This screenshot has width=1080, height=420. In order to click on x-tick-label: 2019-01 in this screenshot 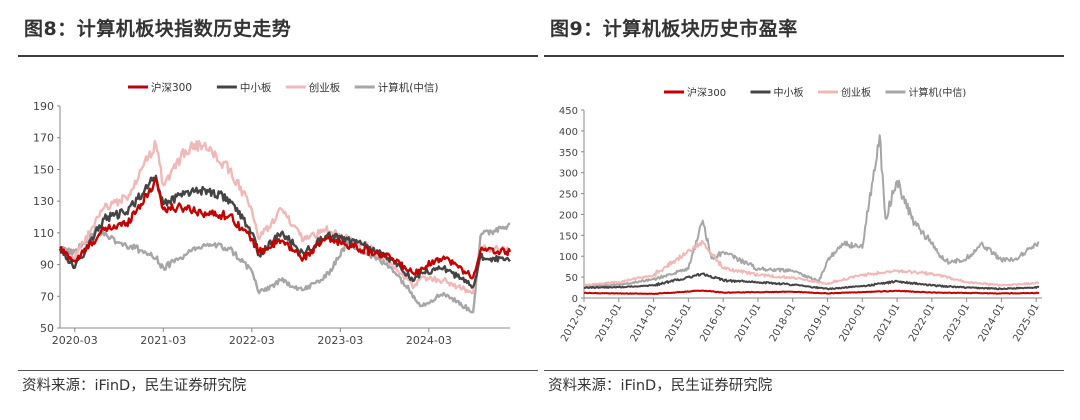, I will do `click(818, 323)`.